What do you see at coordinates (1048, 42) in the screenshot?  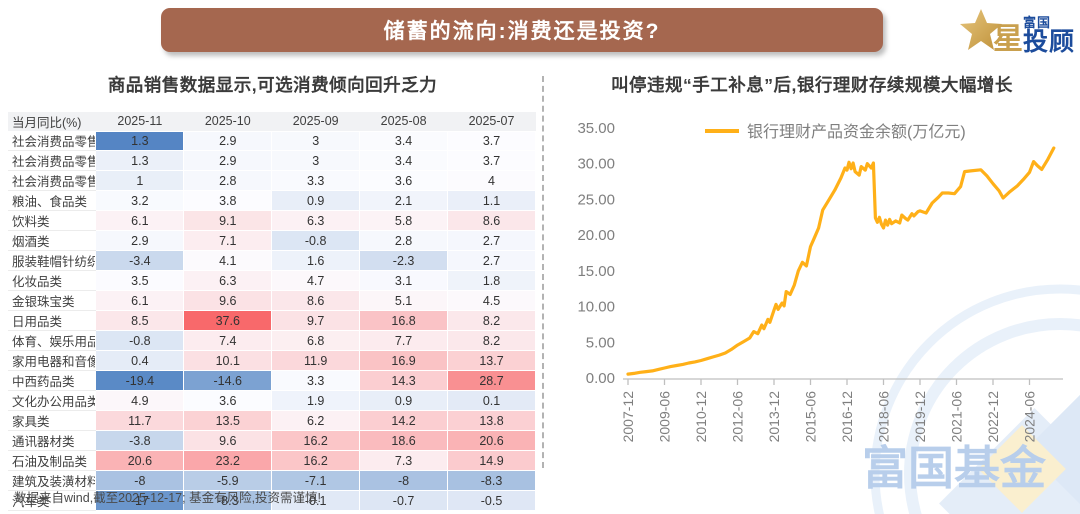 I see `brand-name-bottom: 投顾` at bounding box center [1048, 42].